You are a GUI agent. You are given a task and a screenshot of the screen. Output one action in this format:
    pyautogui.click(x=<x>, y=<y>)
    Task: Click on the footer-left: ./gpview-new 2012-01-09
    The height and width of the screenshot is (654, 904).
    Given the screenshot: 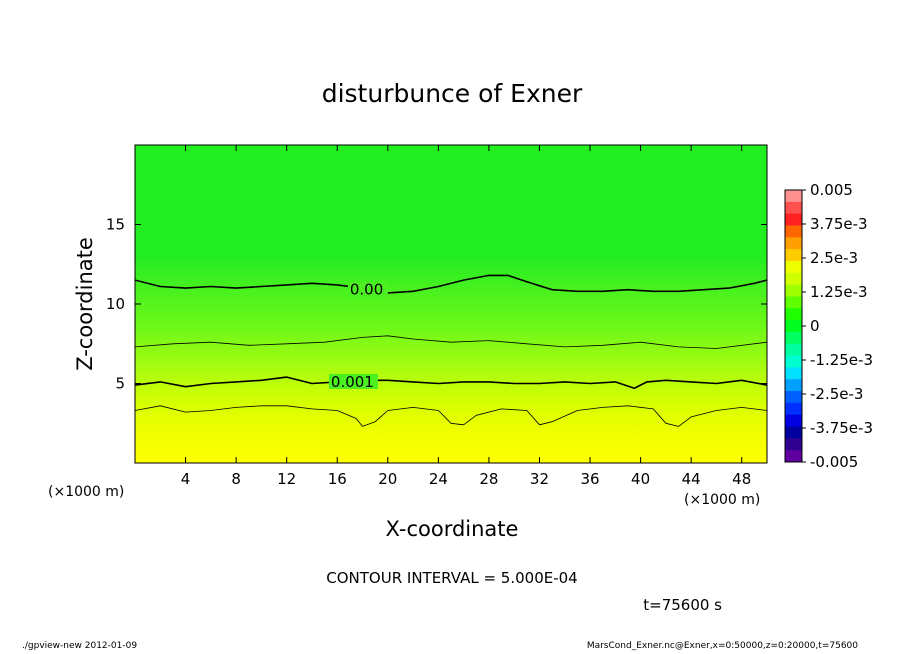 What is the action you would take?
    pyautogui.click(x=80, y=646)
    